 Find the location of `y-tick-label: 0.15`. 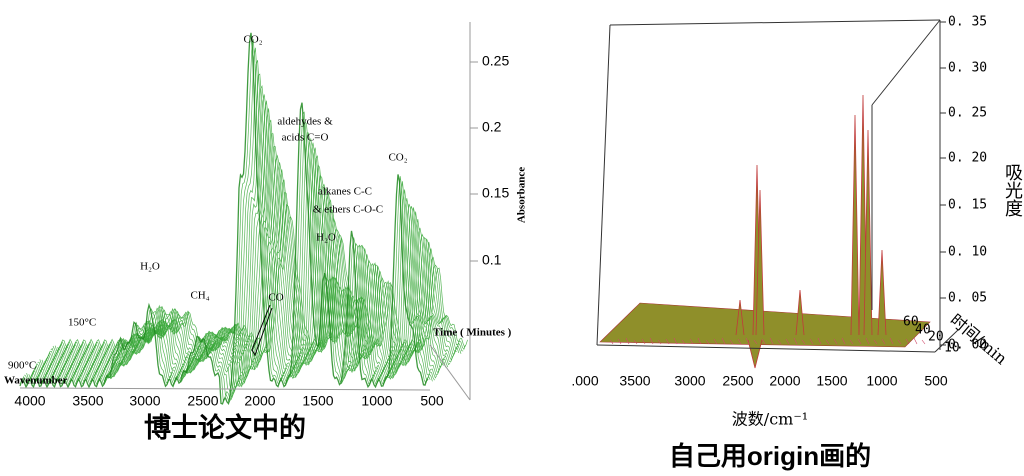

y-tick-label: 0.15 is located at coordinates (495, 193).